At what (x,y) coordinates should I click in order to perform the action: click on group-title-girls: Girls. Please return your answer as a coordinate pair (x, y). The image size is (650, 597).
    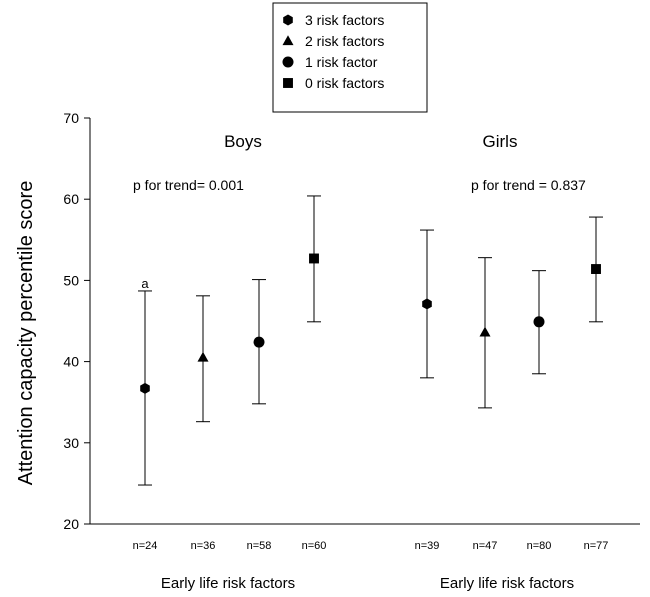
    Looking at the image, I should click on (500, 141).